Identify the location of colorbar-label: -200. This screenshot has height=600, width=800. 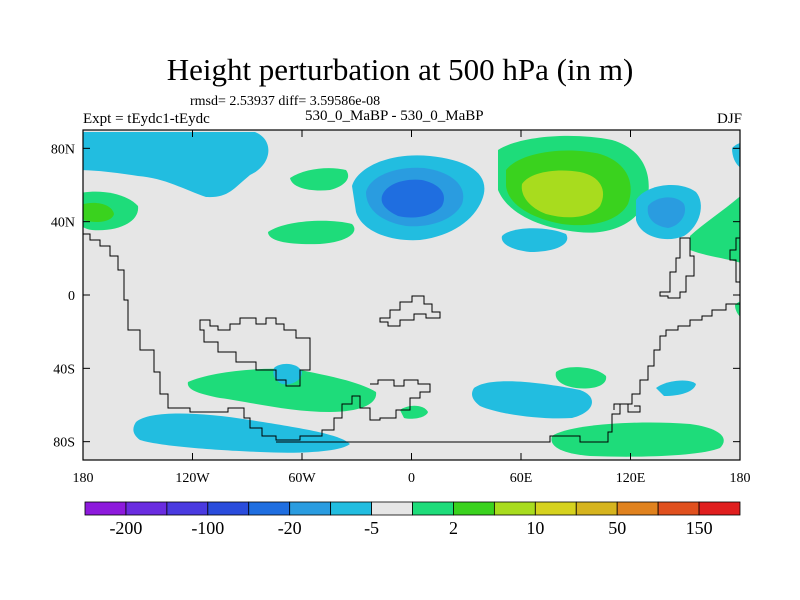
(125, 528).